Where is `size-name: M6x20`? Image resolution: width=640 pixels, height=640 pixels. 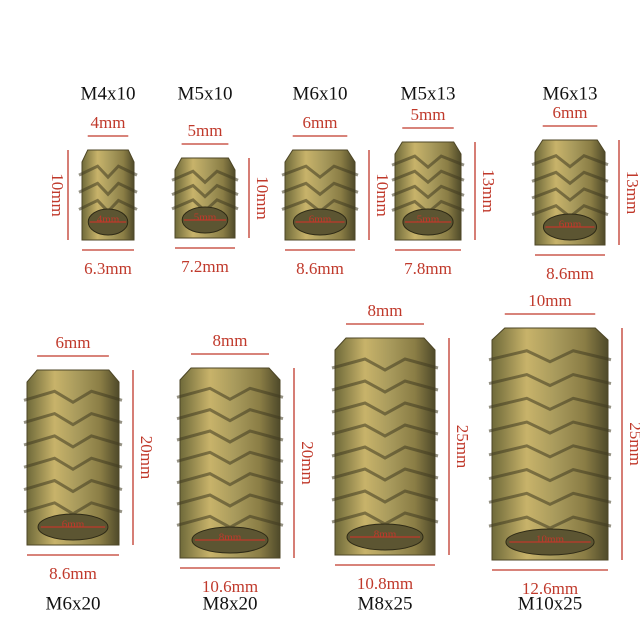 size-name: M6x20 is located at coordinates (73, 603).